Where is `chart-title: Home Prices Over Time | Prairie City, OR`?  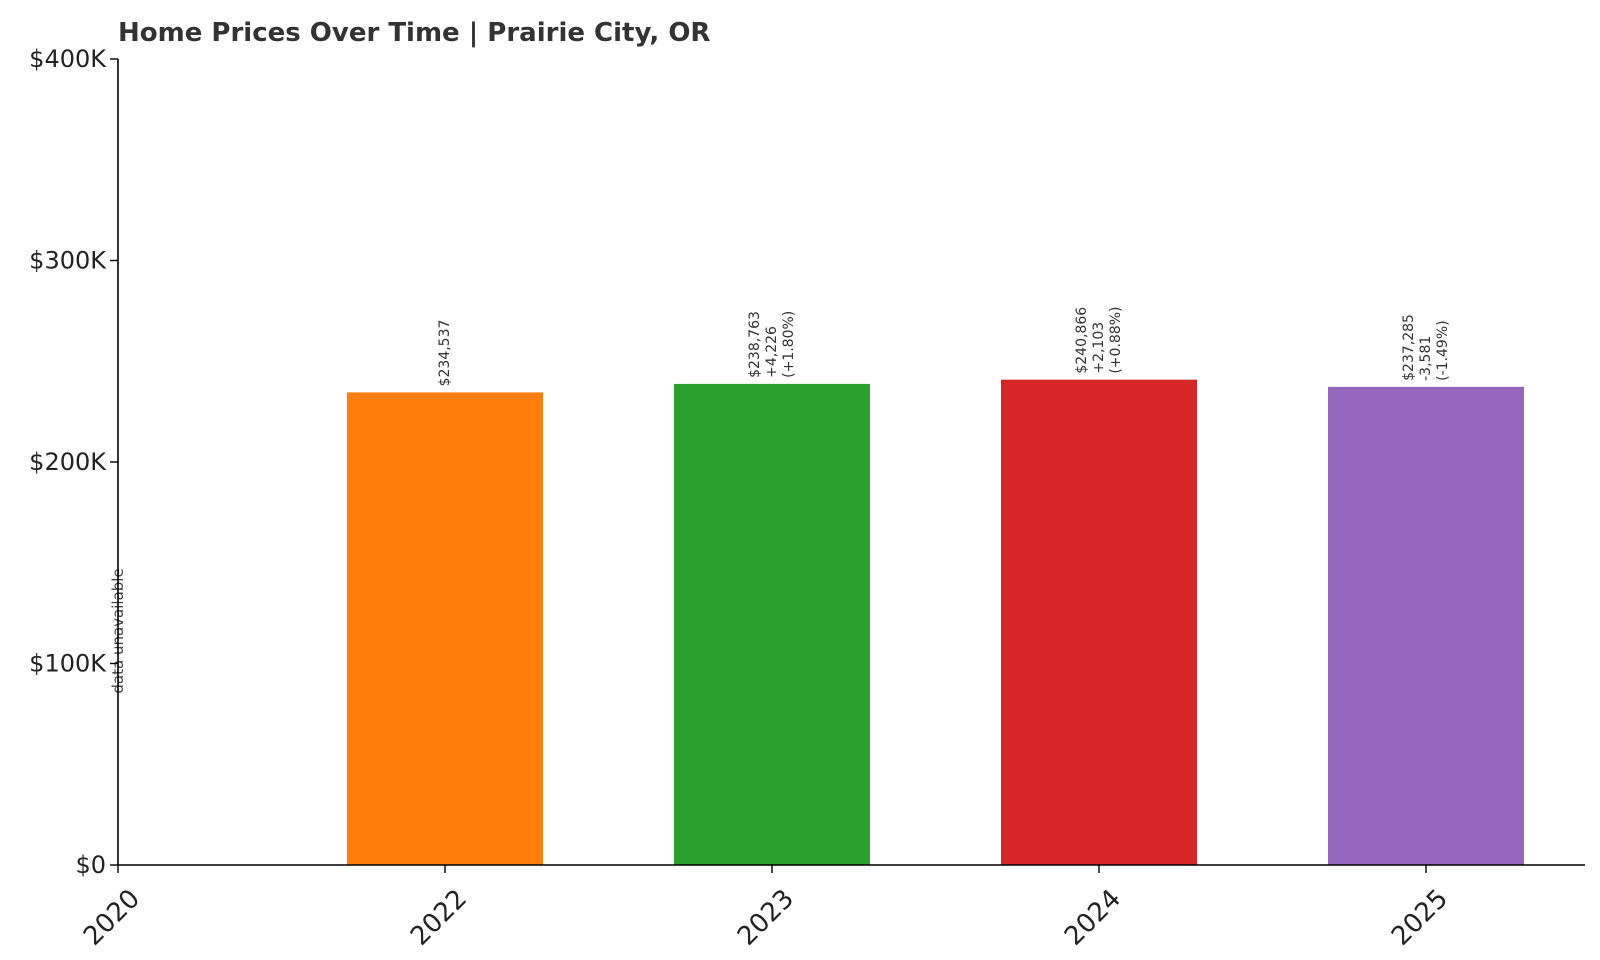
chart-title: Home Prices Over Time | Prairie City, OR is located at coordinates (414, 33).